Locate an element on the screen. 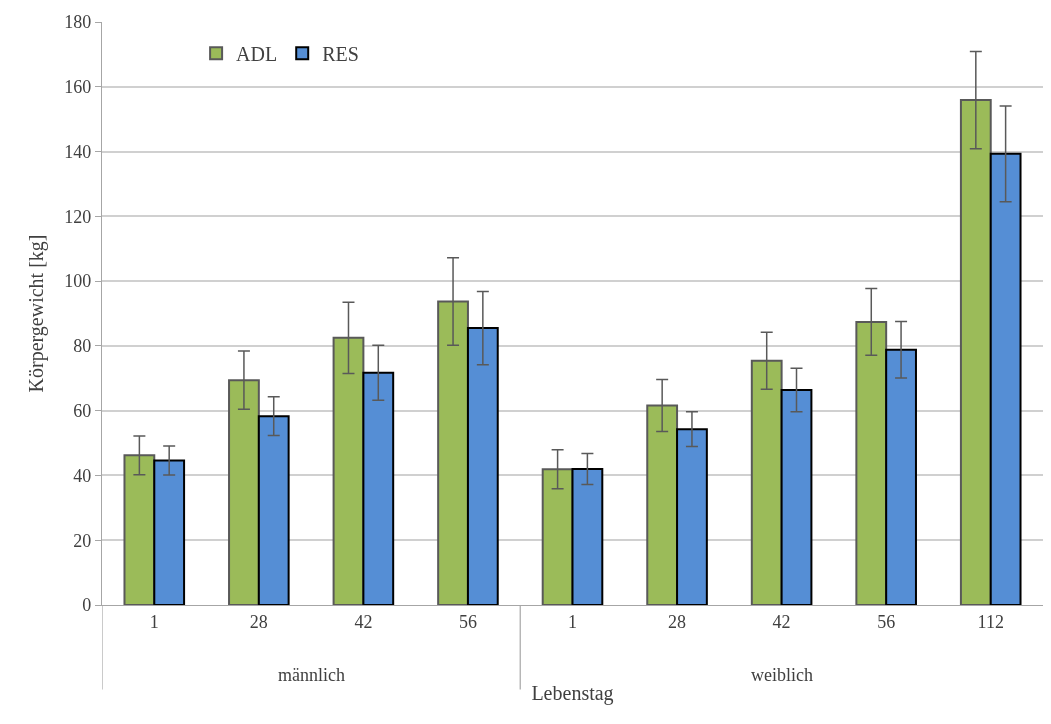  y-tick-label: 140 is located at coordinates (78, 151).